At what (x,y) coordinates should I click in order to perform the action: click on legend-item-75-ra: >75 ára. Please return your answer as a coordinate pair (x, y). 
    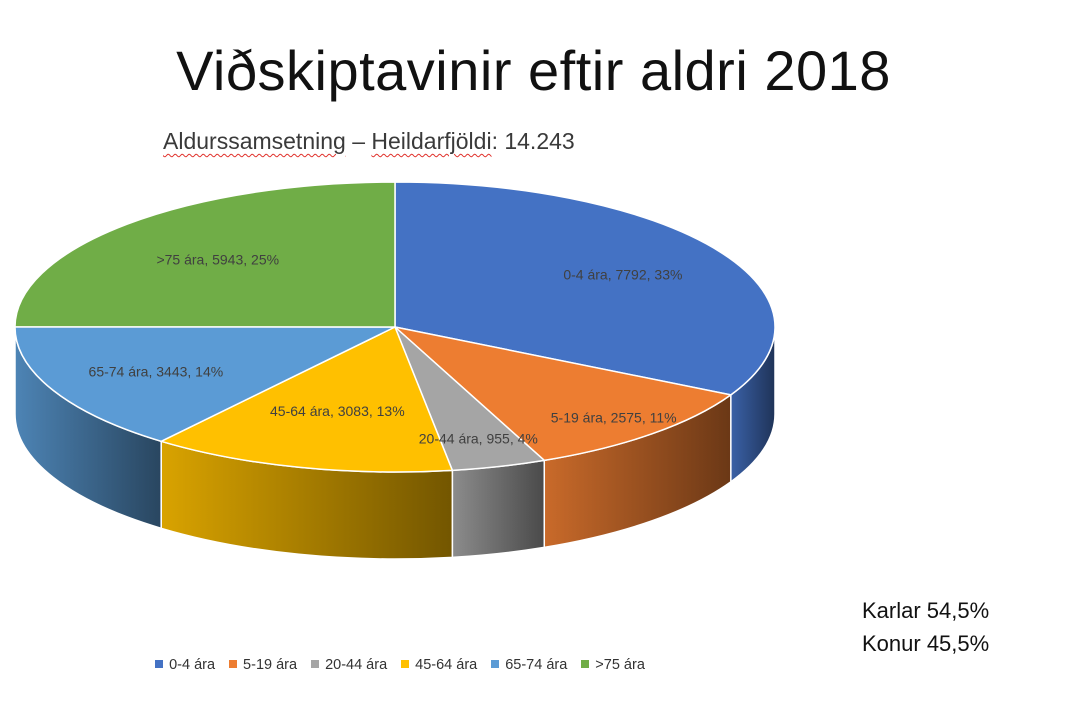
    Looking at the image, I should click on (613, 665).